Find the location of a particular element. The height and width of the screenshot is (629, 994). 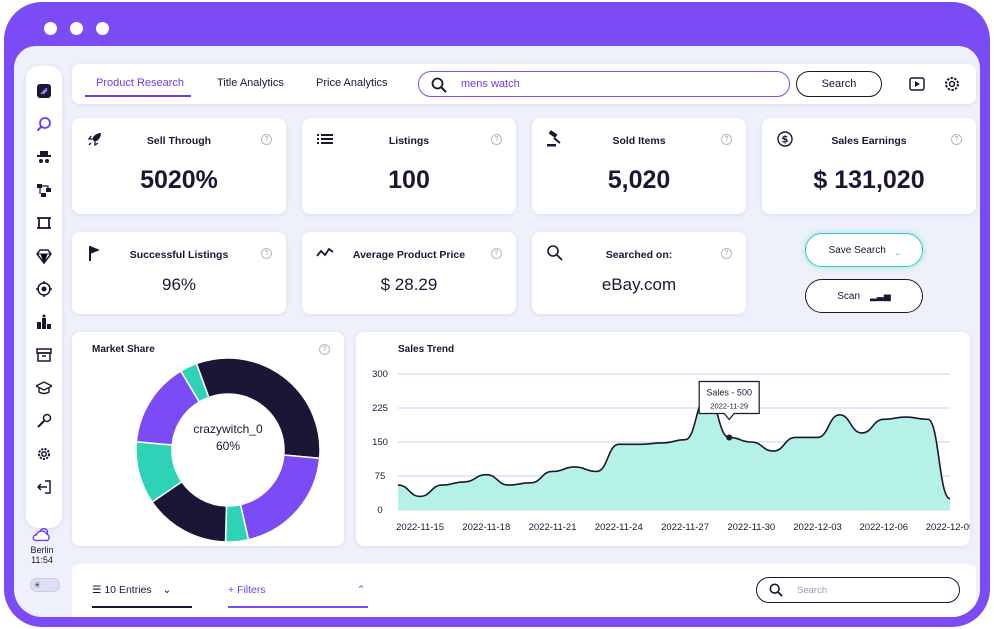

sold-items-card: Sold Items ? 5,020 is located at coordinates (639, 166).